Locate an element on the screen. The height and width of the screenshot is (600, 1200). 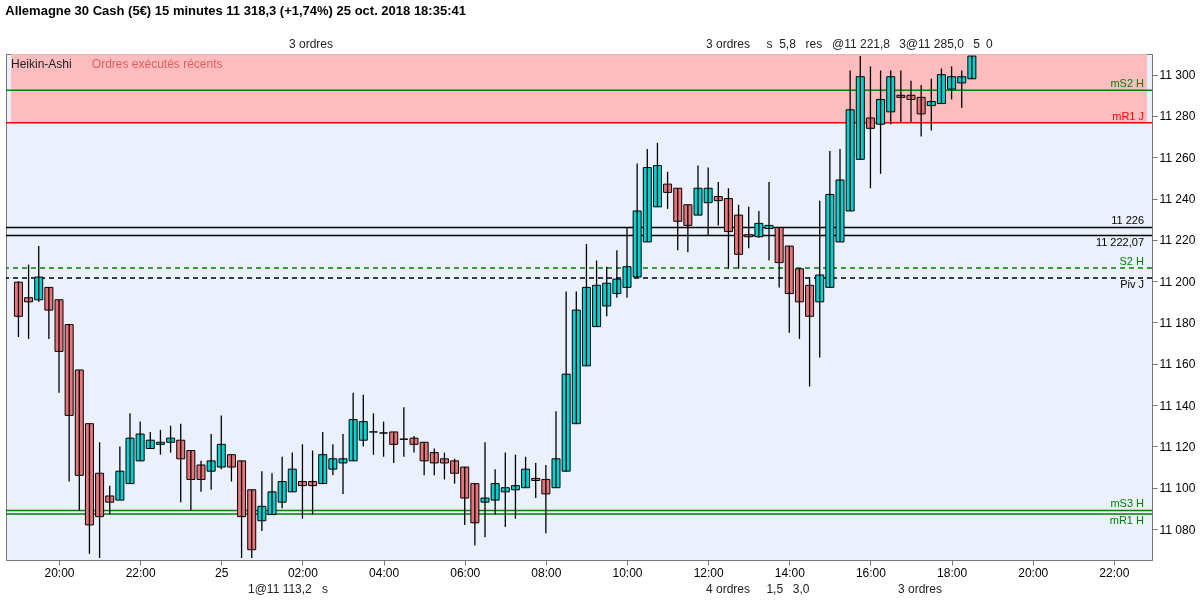
text: 5,8 is located at coordinates (788, 44).